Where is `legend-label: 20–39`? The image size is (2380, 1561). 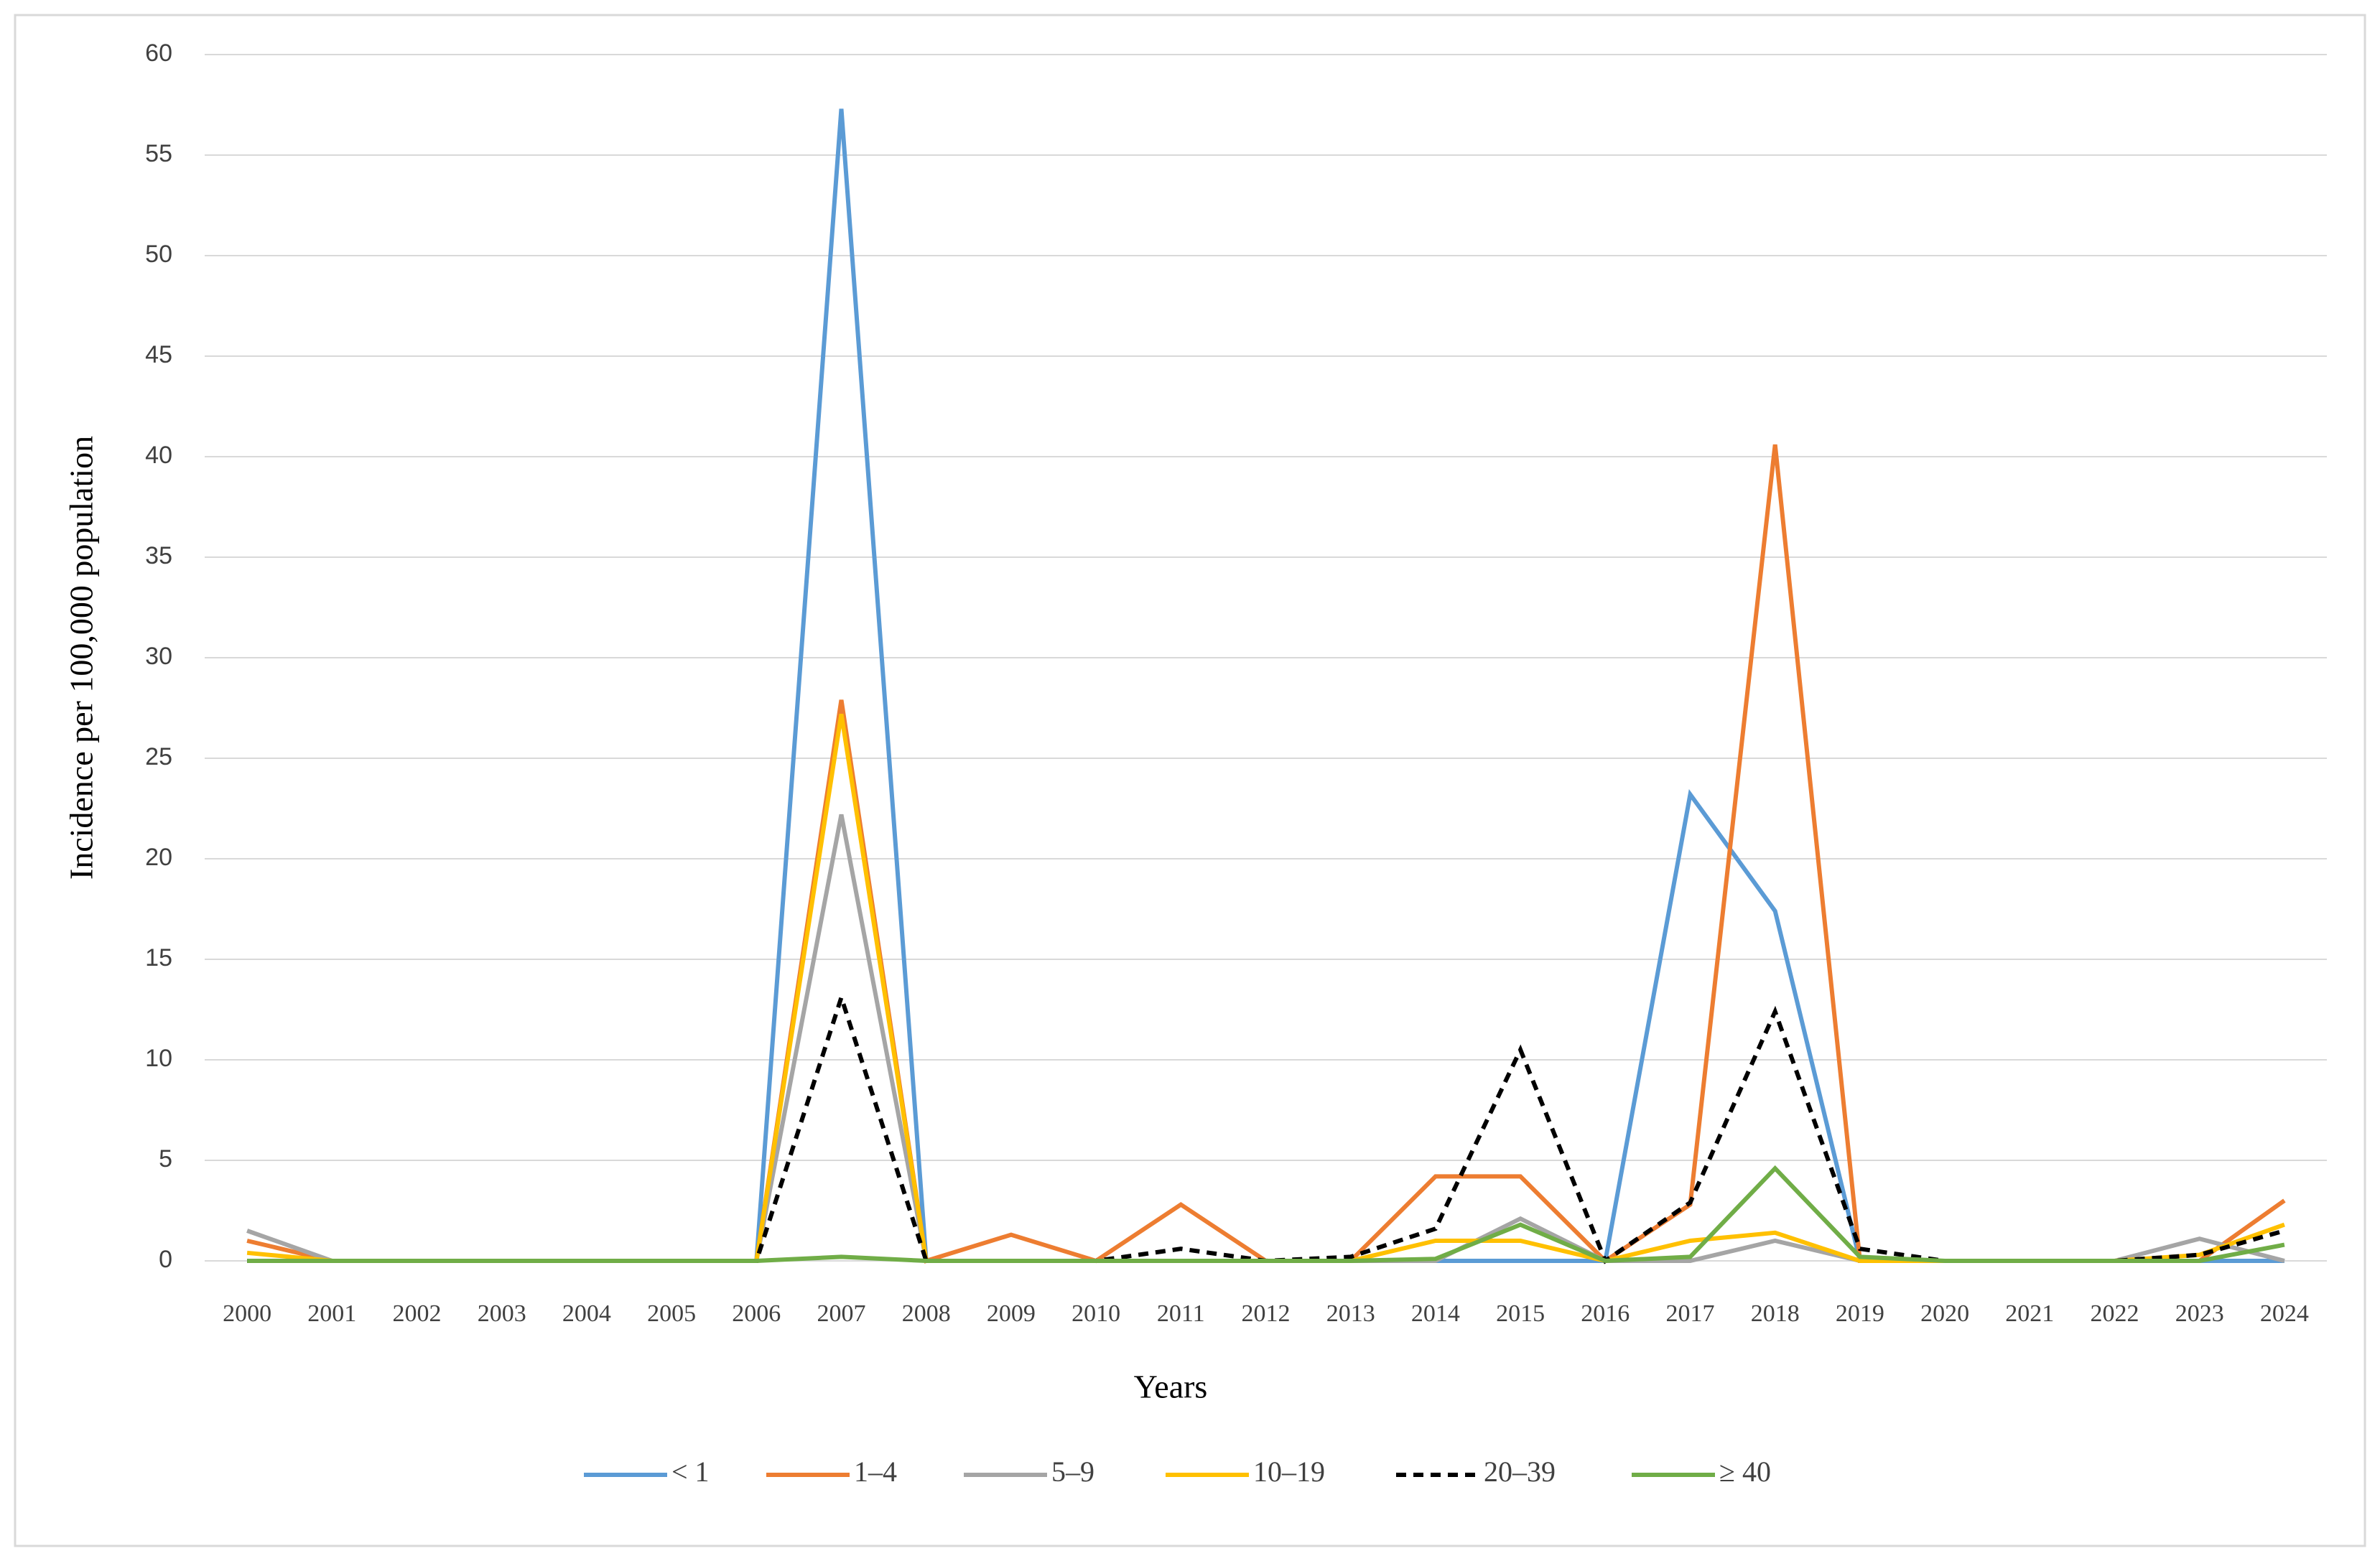
legend-label: 20–39 is located at coordinates (1520, 1471).